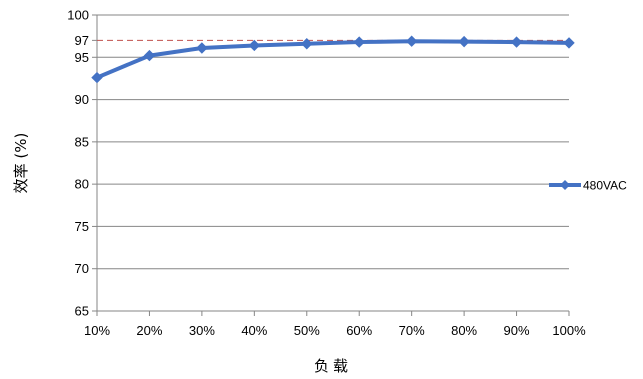  I want to click on y-tick-label-80: 80, so click(82, 184).